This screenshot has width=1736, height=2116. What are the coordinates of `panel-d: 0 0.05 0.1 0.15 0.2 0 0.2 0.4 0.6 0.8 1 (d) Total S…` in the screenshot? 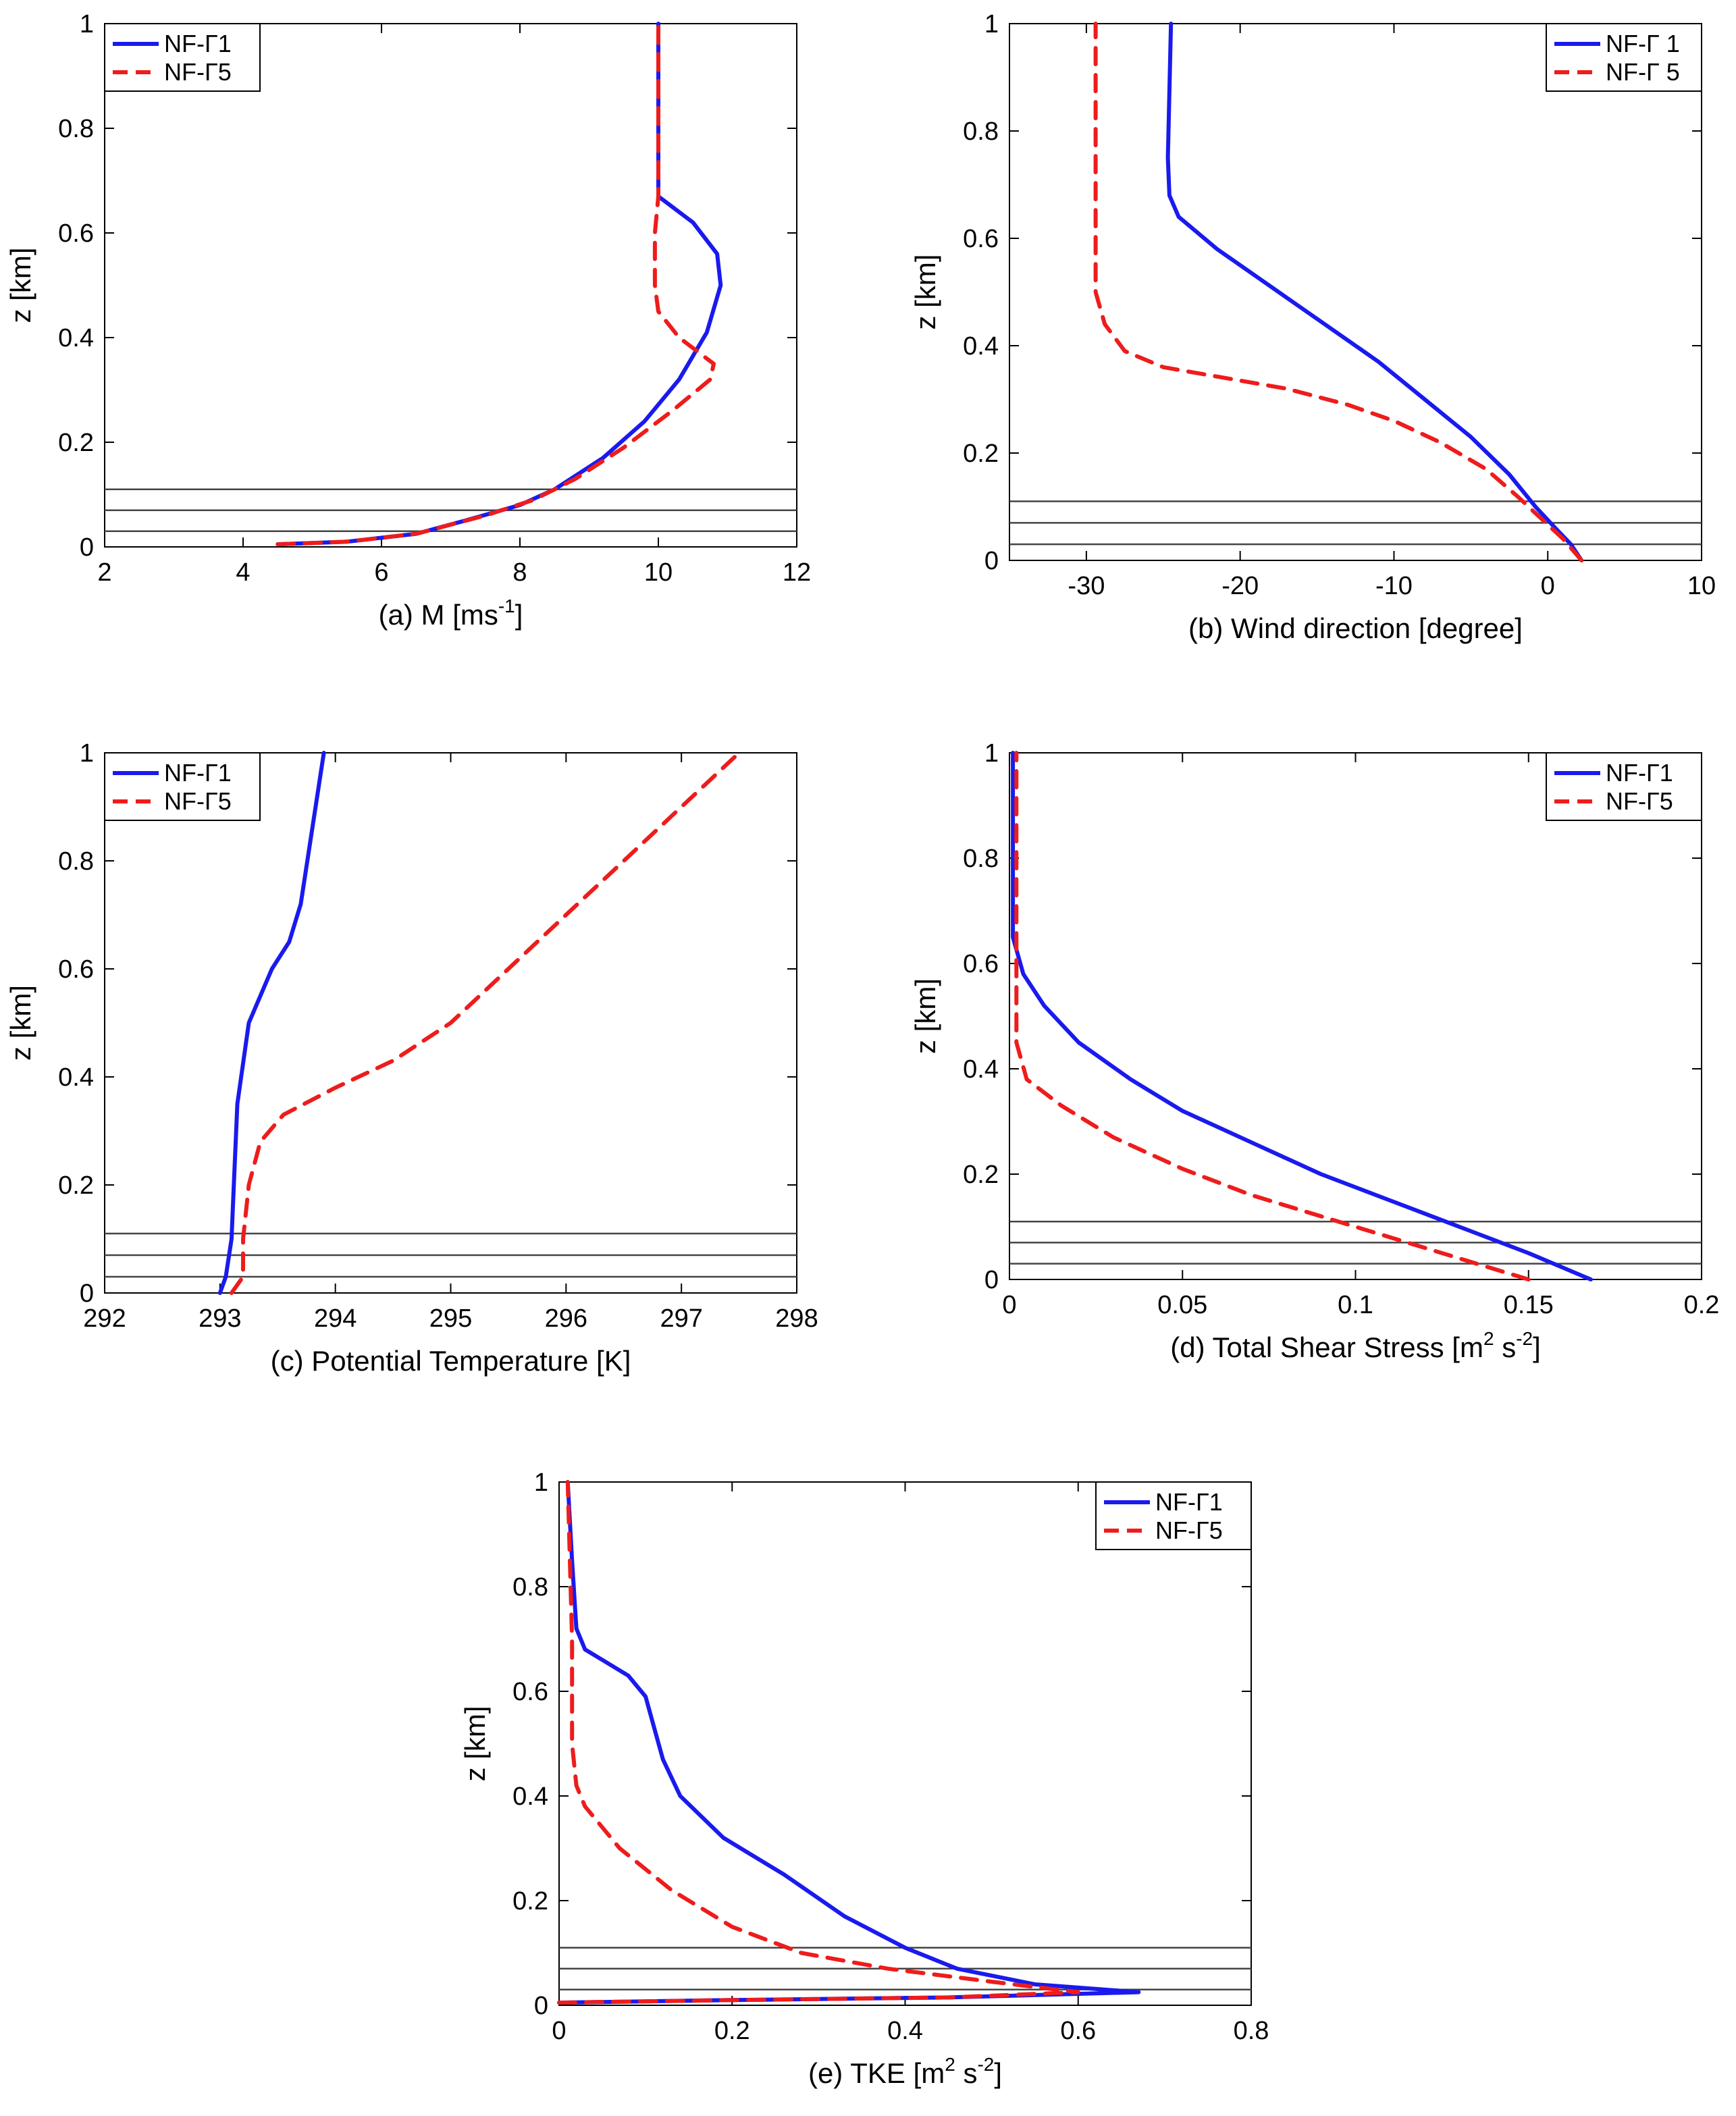 It's located at (1314, 1051).